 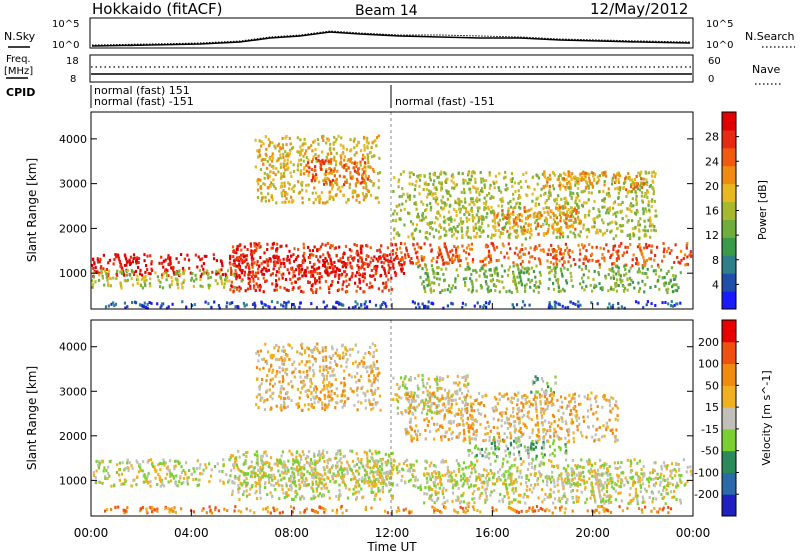 What do you see at coordinates (729, 210) in the screenshot?
I see `power-colorbar-swatch` at bounding box center [729, 210].